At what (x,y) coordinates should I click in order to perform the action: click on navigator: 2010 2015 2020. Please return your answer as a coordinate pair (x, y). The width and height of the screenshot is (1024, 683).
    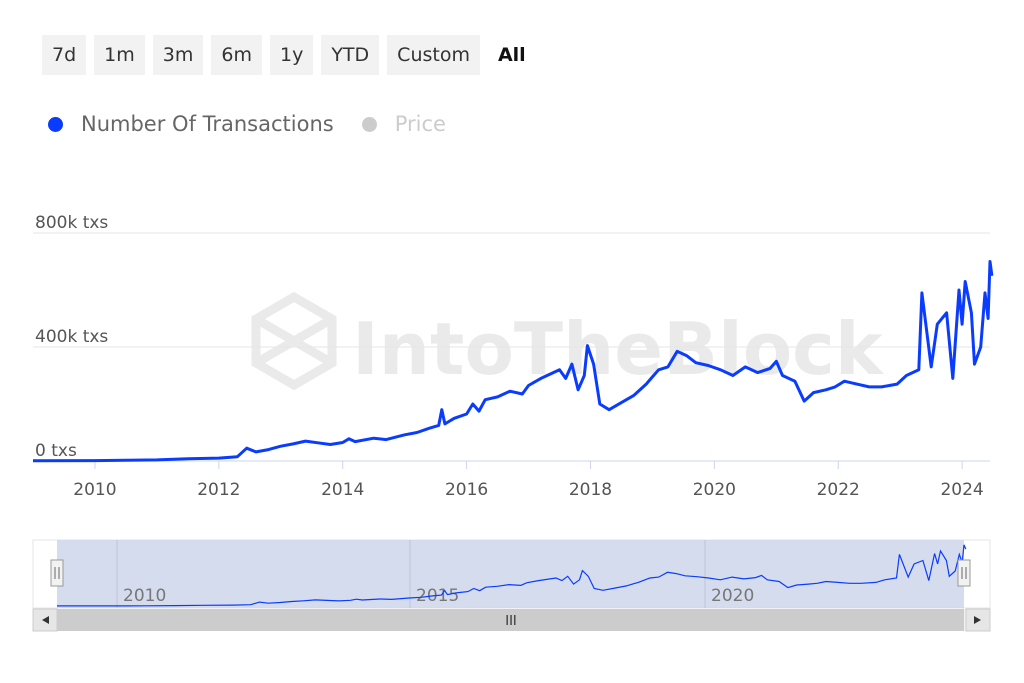
    Looking at the image, I should click on (511, 574).